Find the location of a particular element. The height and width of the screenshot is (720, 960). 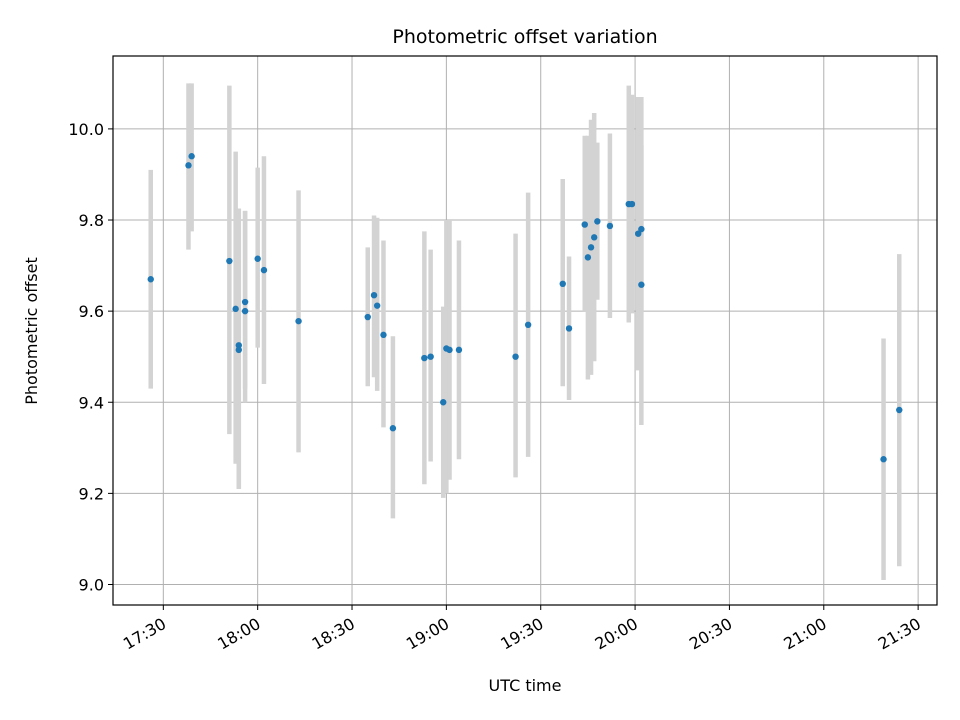

y-tick-label: 9.2 is located at coordinates (91, 493).